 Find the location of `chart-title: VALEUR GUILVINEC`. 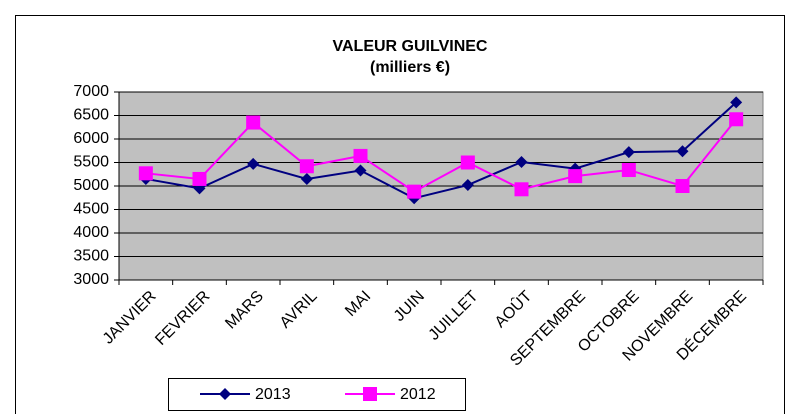

chart-title: VALEUR GUILVINEC is located at coordinates (410, 46).